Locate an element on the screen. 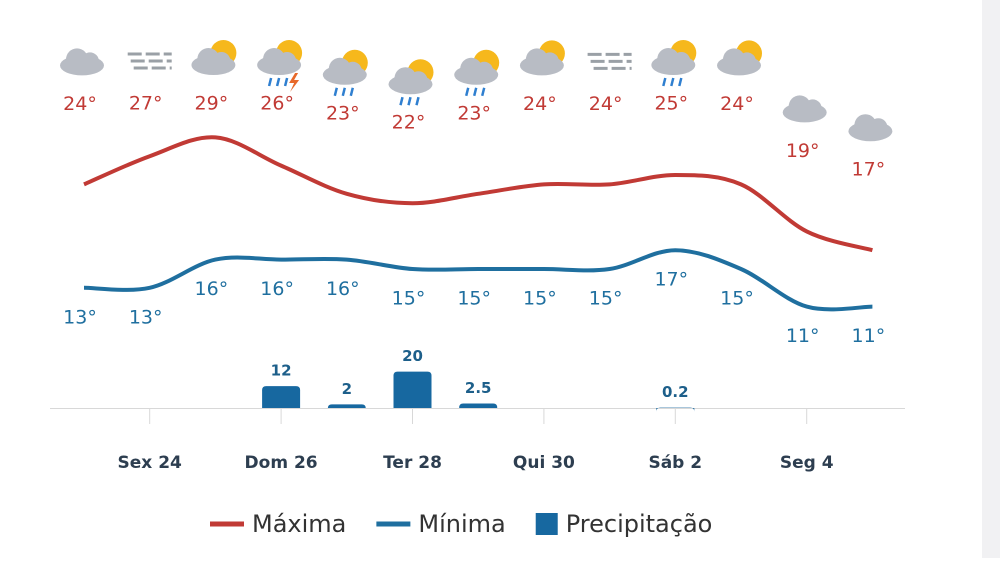  x-tick-label: Qui 30 is located at coordinates (544, 463).